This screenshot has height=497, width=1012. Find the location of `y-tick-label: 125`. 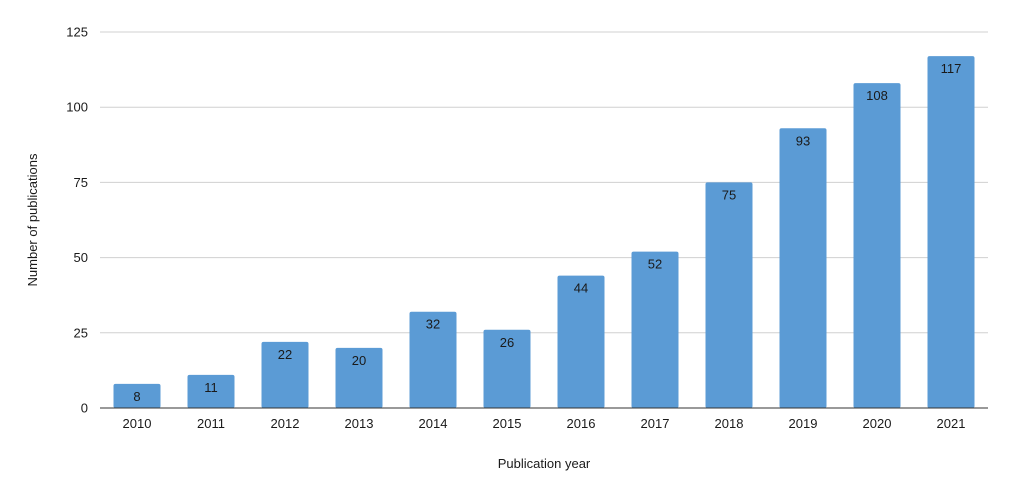

y-tick-label: 125 is located at coordinates (77, 32).